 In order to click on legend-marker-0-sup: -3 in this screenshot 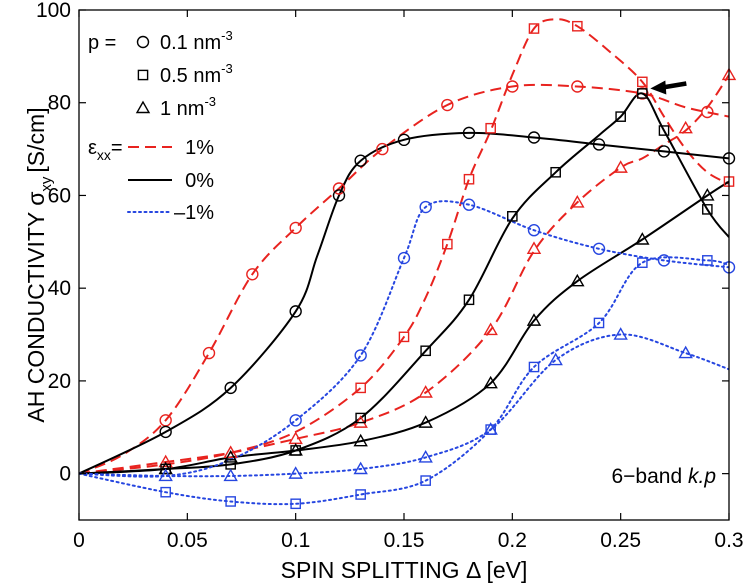, I will do `click(227, 35)`.